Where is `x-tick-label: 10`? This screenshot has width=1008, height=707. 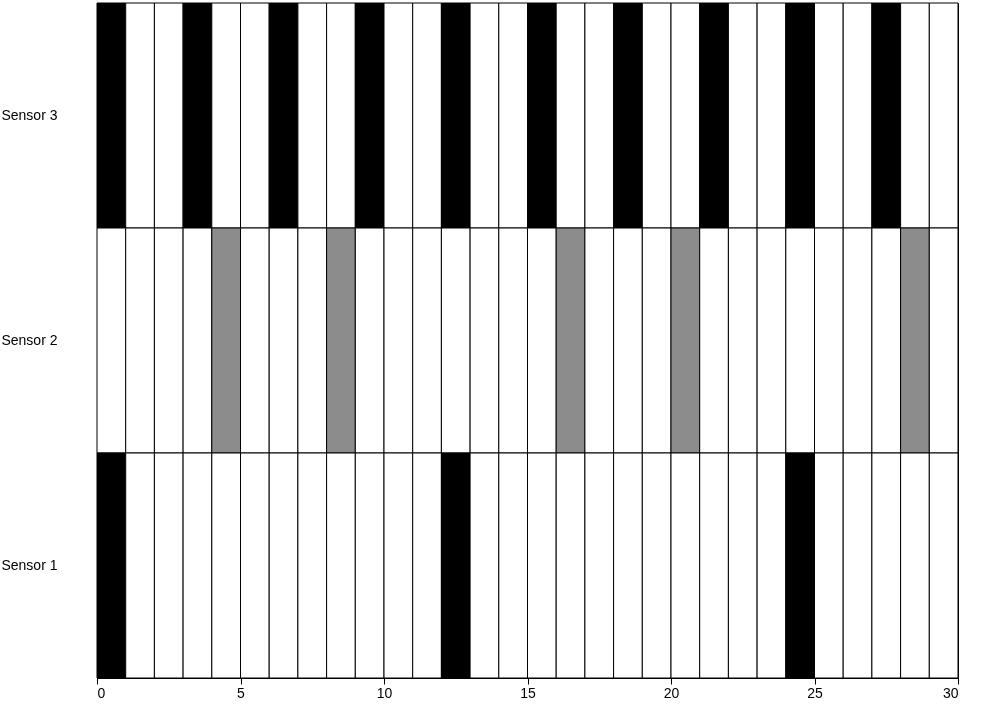
x-tick-label: 10 is located at coordinates (384, 692).